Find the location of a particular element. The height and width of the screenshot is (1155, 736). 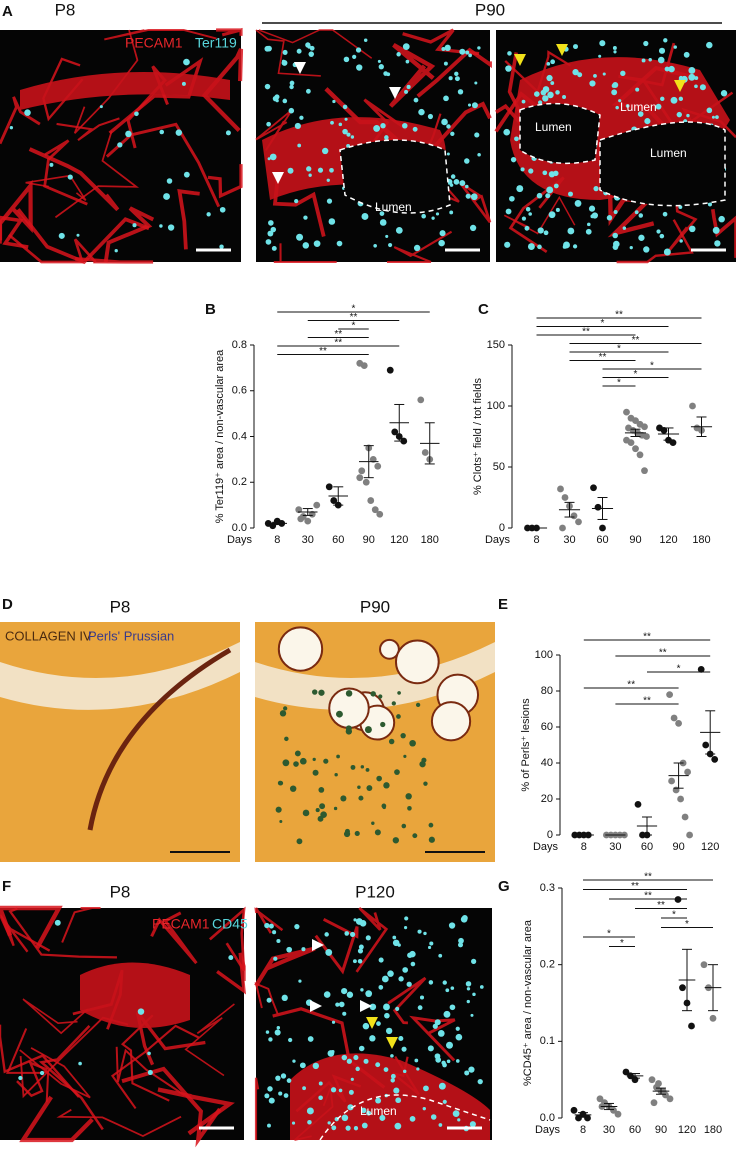

x-axis-label: Days is located at coordinates (546, 847).